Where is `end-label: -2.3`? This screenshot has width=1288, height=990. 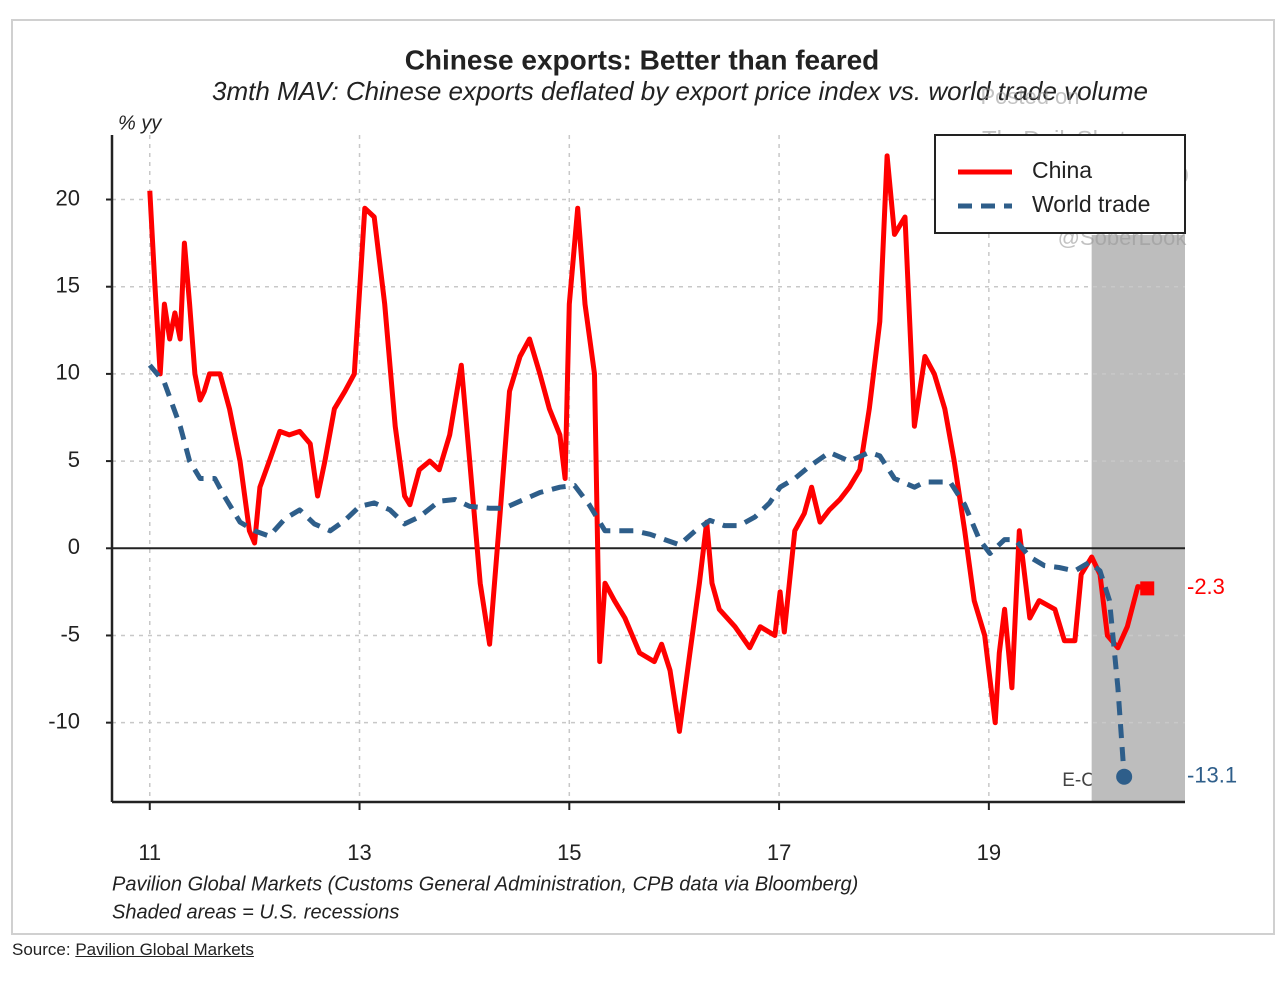 end-label: -2.3 is located at coordinates (1206, 586).